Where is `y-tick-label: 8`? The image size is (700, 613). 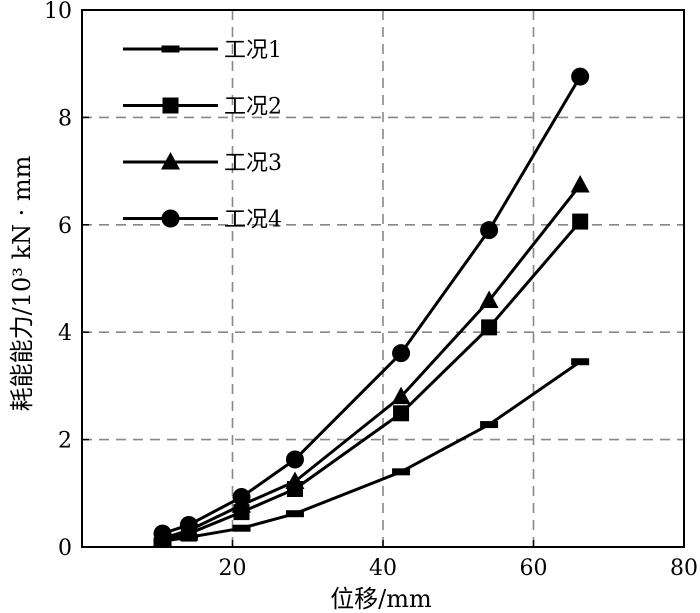 y-tick-label: 8 is located at coordinates (65, 118).